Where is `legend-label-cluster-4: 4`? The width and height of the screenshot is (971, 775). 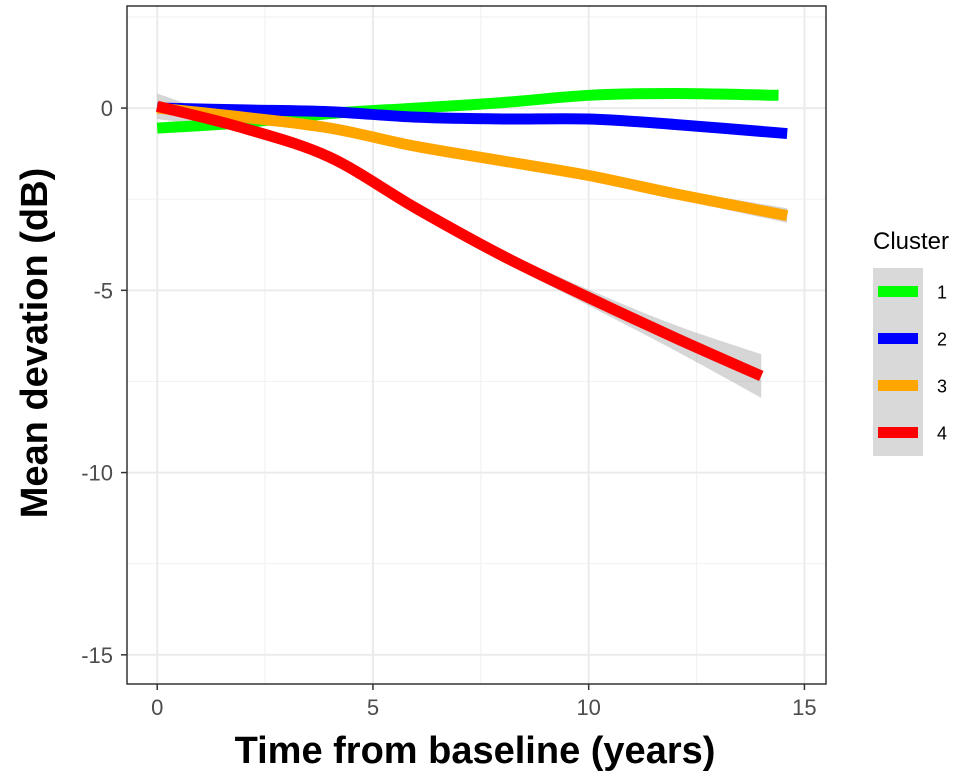
legend-label-cluster-4: 4 is located at coordinates (942, 434).